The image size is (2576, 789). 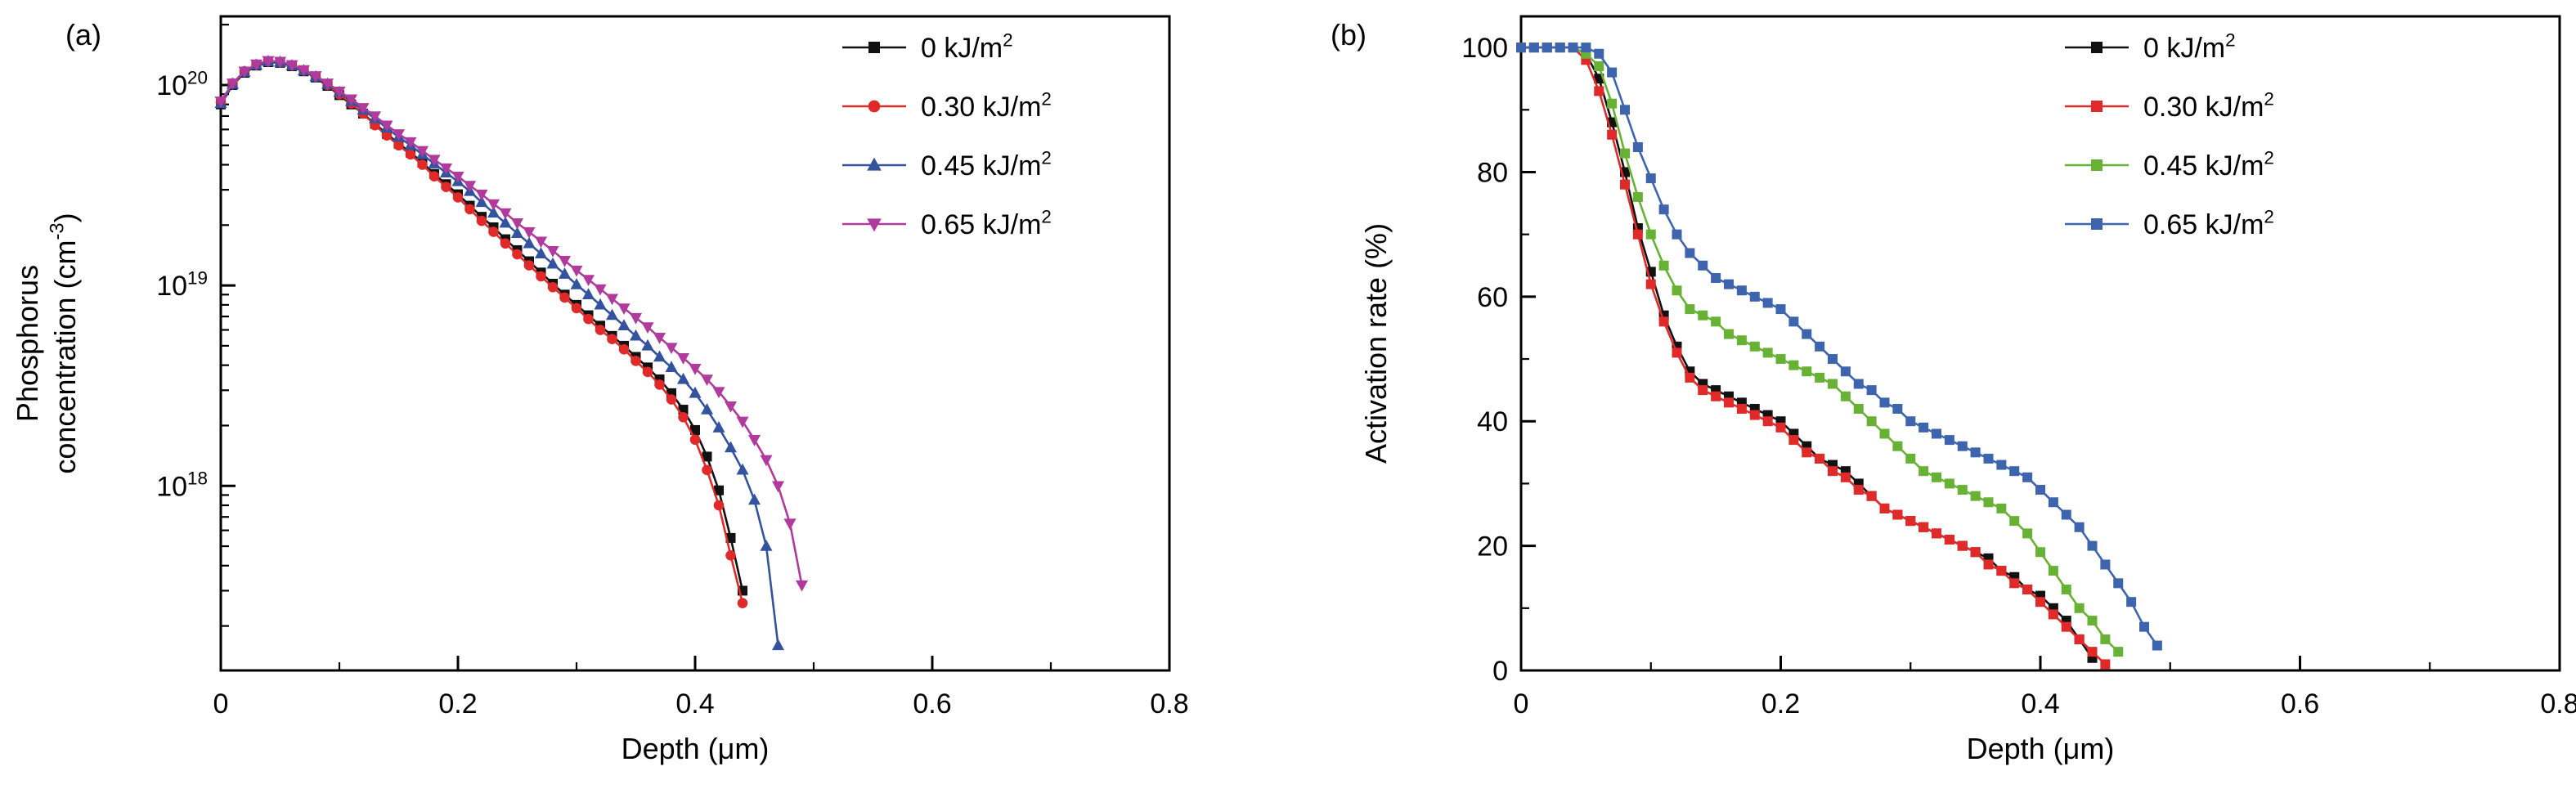 I want to click on y-tick-label: 60, so click(x=1493, y=297).